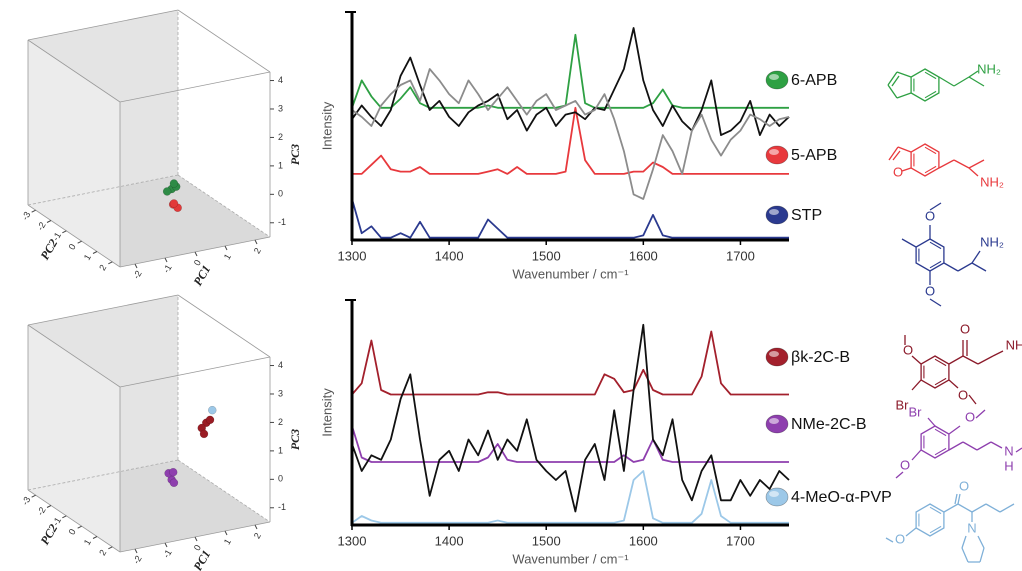 The width and height of the screenshot is (1022, 571). Describe the element at coordinates (280, 108) in the screenshot. I see `z-tick-label: 3` at that location.